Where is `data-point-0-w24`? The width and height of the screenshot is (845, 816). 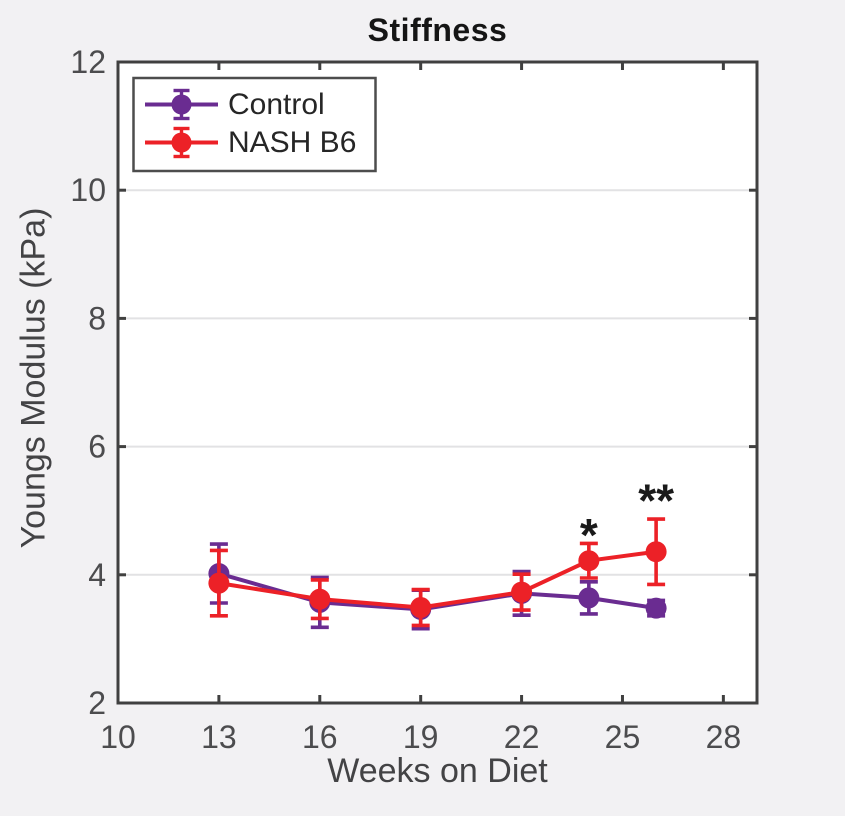 data-point-0-w24 is located at coordinates (589, 598).